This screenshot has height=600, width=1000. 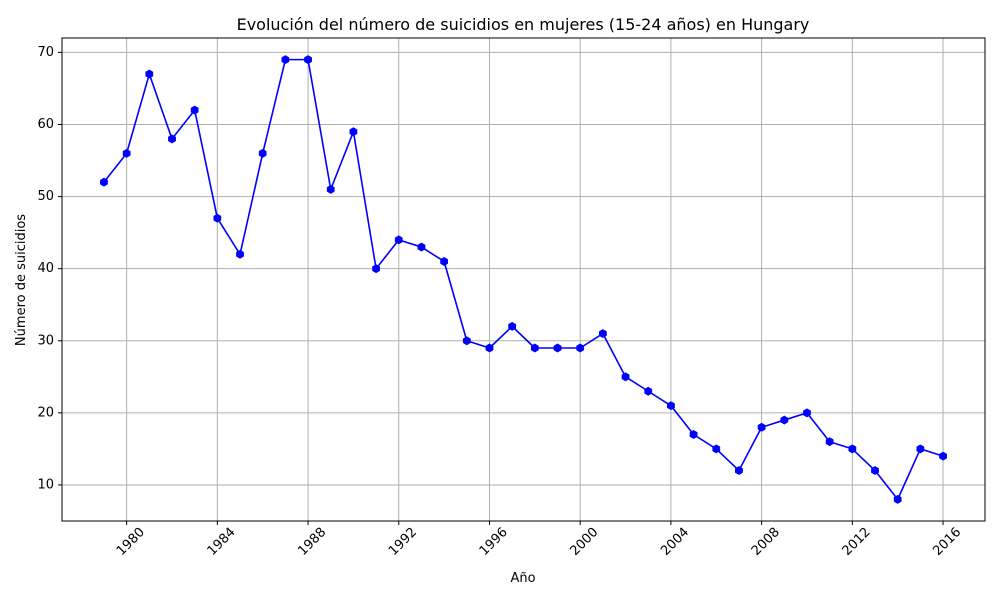 I want to click on data-point-1985, so click(x=240, y=254).